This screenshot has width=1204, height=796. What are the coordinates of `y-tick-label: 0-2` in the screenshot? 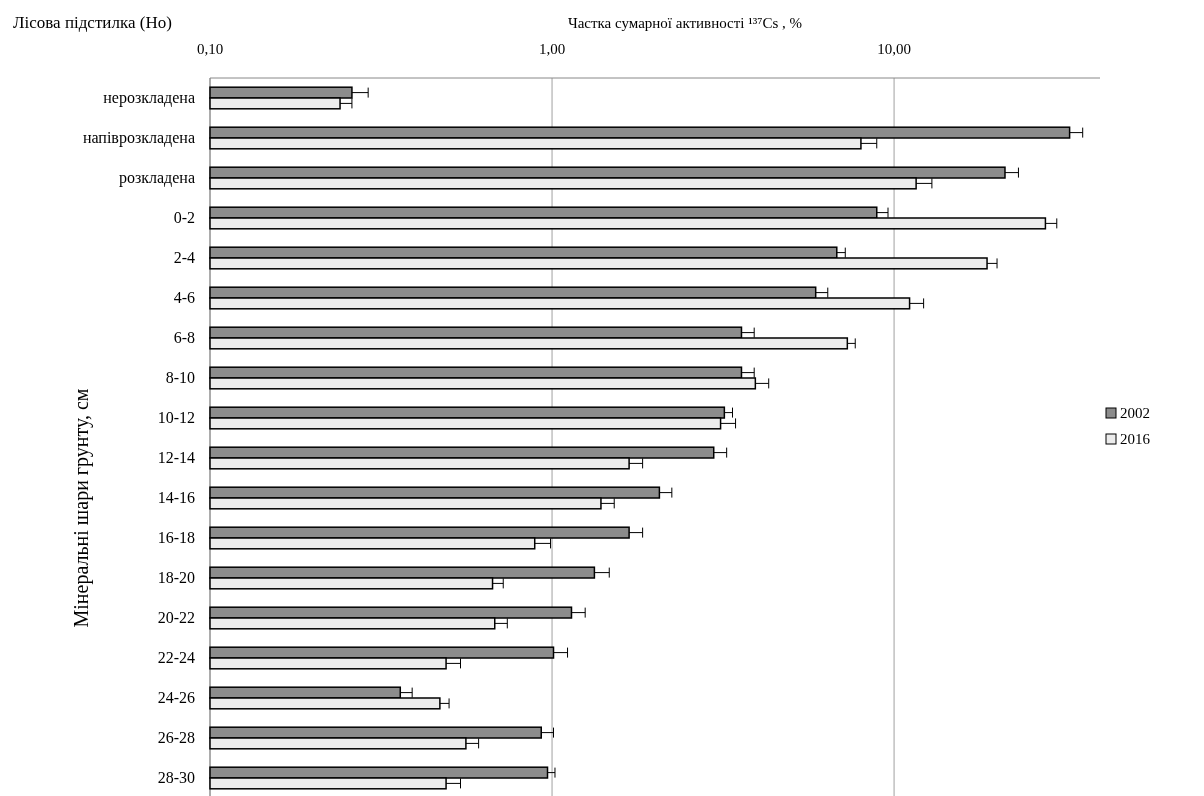 It's located at (184, 217).